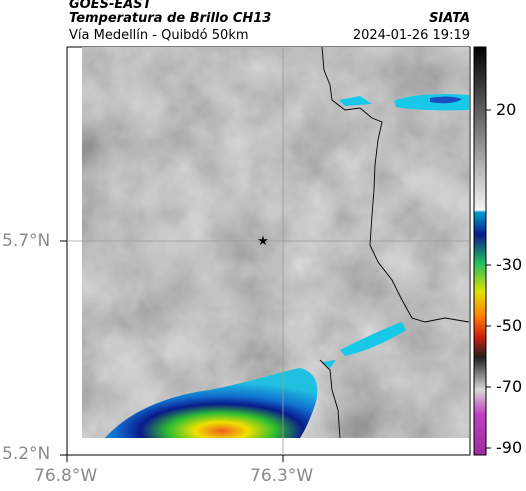 The height and width of the screenshot is (491, 526). I want to click on cold-cloud-patch, so click(355, 101).